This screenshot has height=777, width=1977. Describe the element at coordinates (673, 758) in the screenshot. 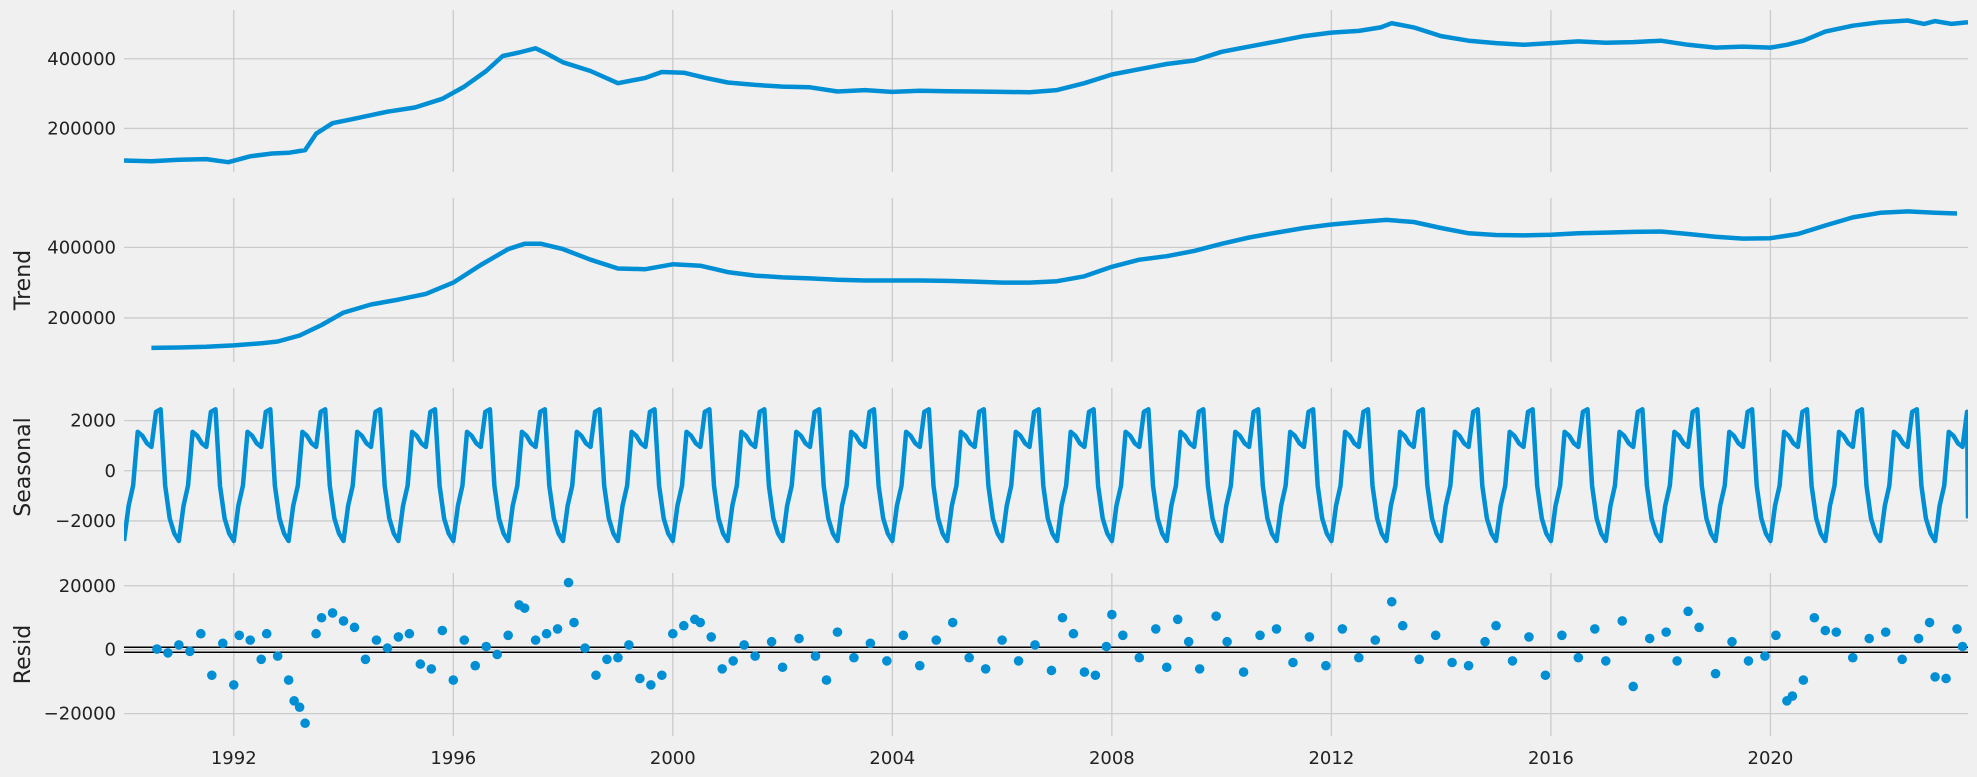

I see `x-tick-label: 2000` at that location.